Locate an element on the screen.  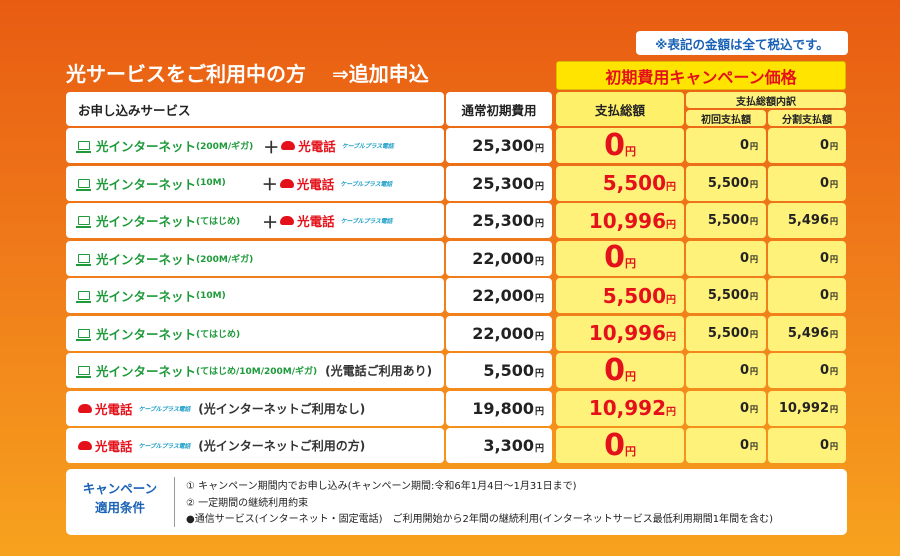
first-payment-cell: 0円 is located at coordinates (726, 445).